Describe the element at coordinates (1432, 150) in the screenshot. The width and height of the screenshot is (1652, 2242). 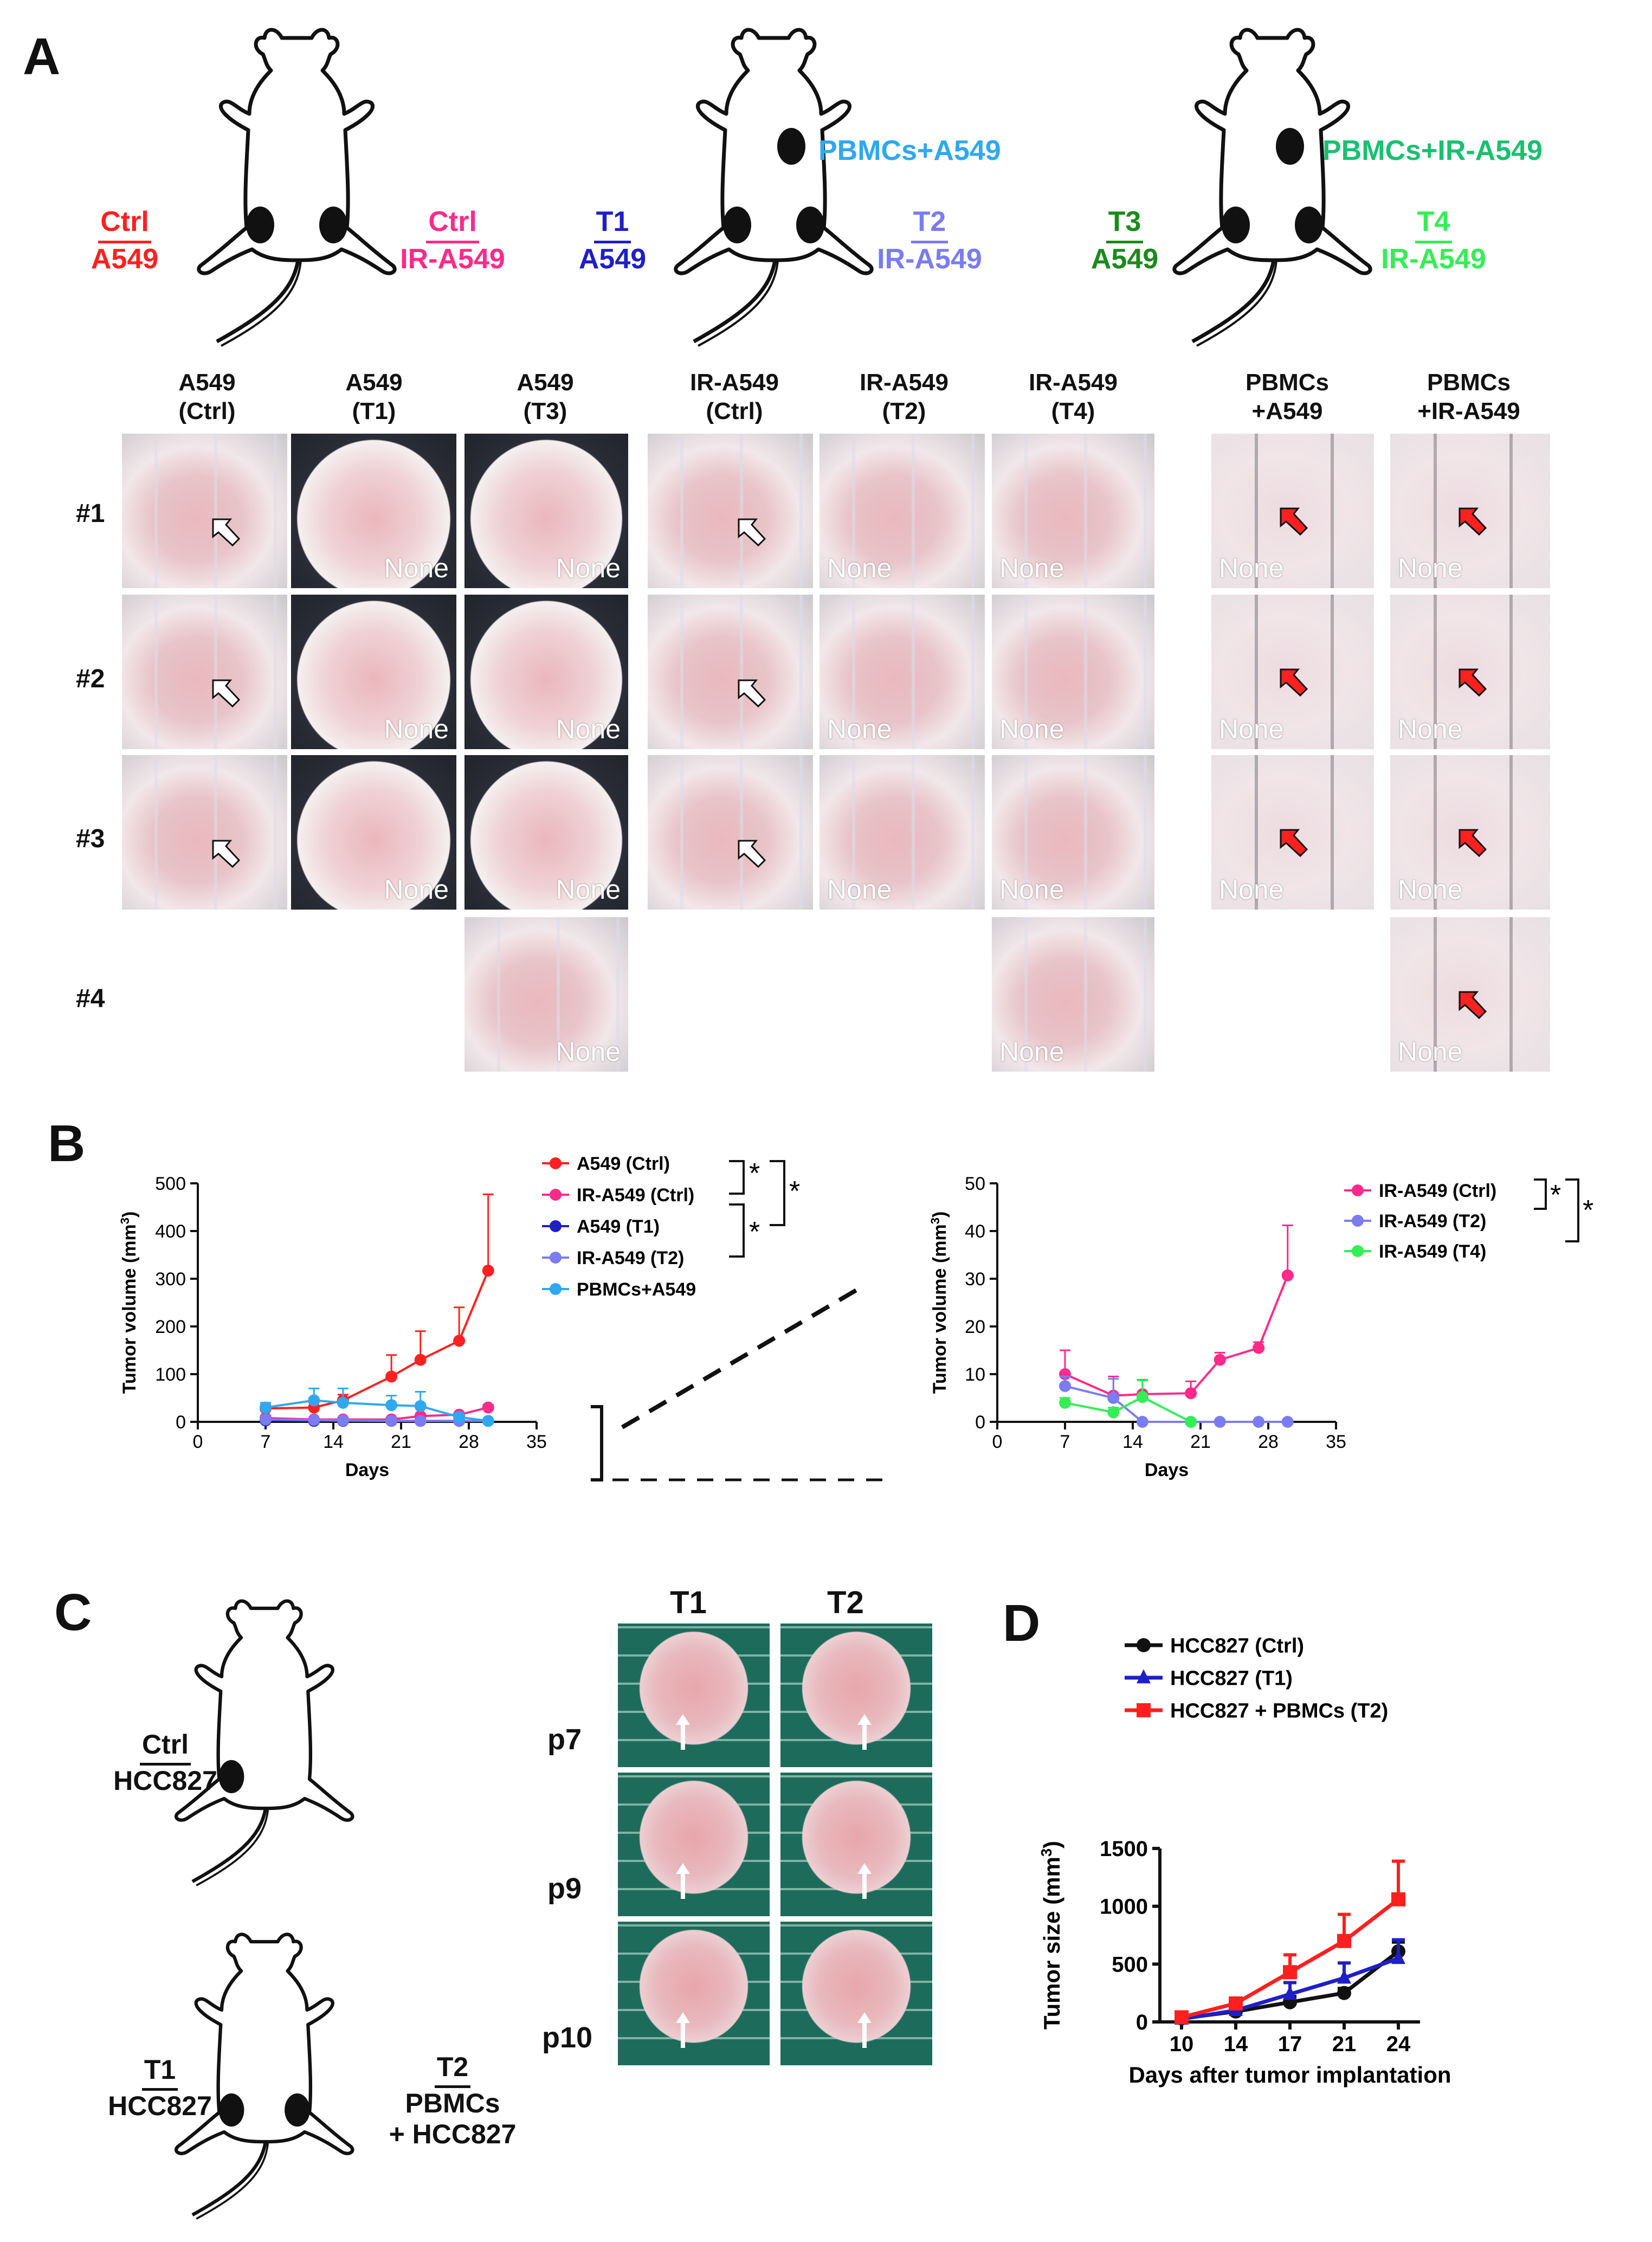
I see `scheme-pbmc-ir-label: PBMCs+IR-A549` at that location.